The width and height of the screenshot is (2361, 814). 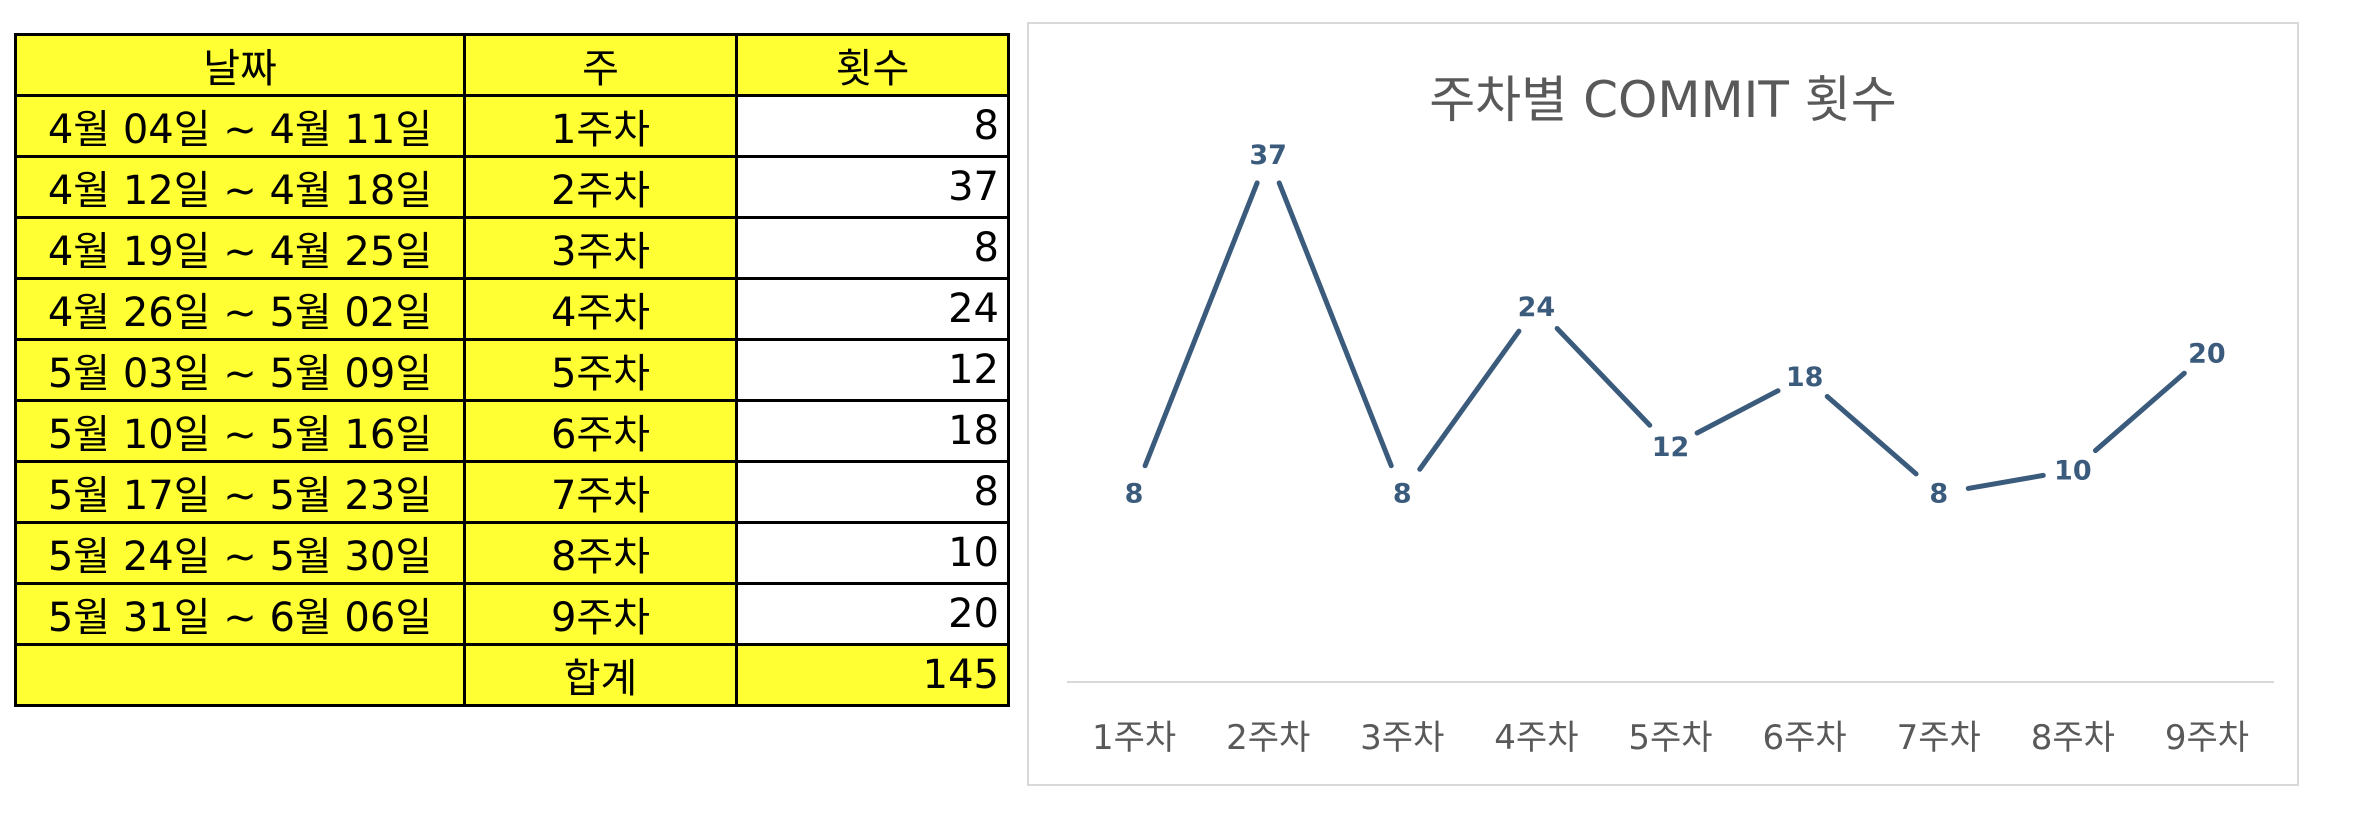 I want to click on table-row: 4월 04일 ~ 4월 11일 1주차 8, so click(x=512, y=126).